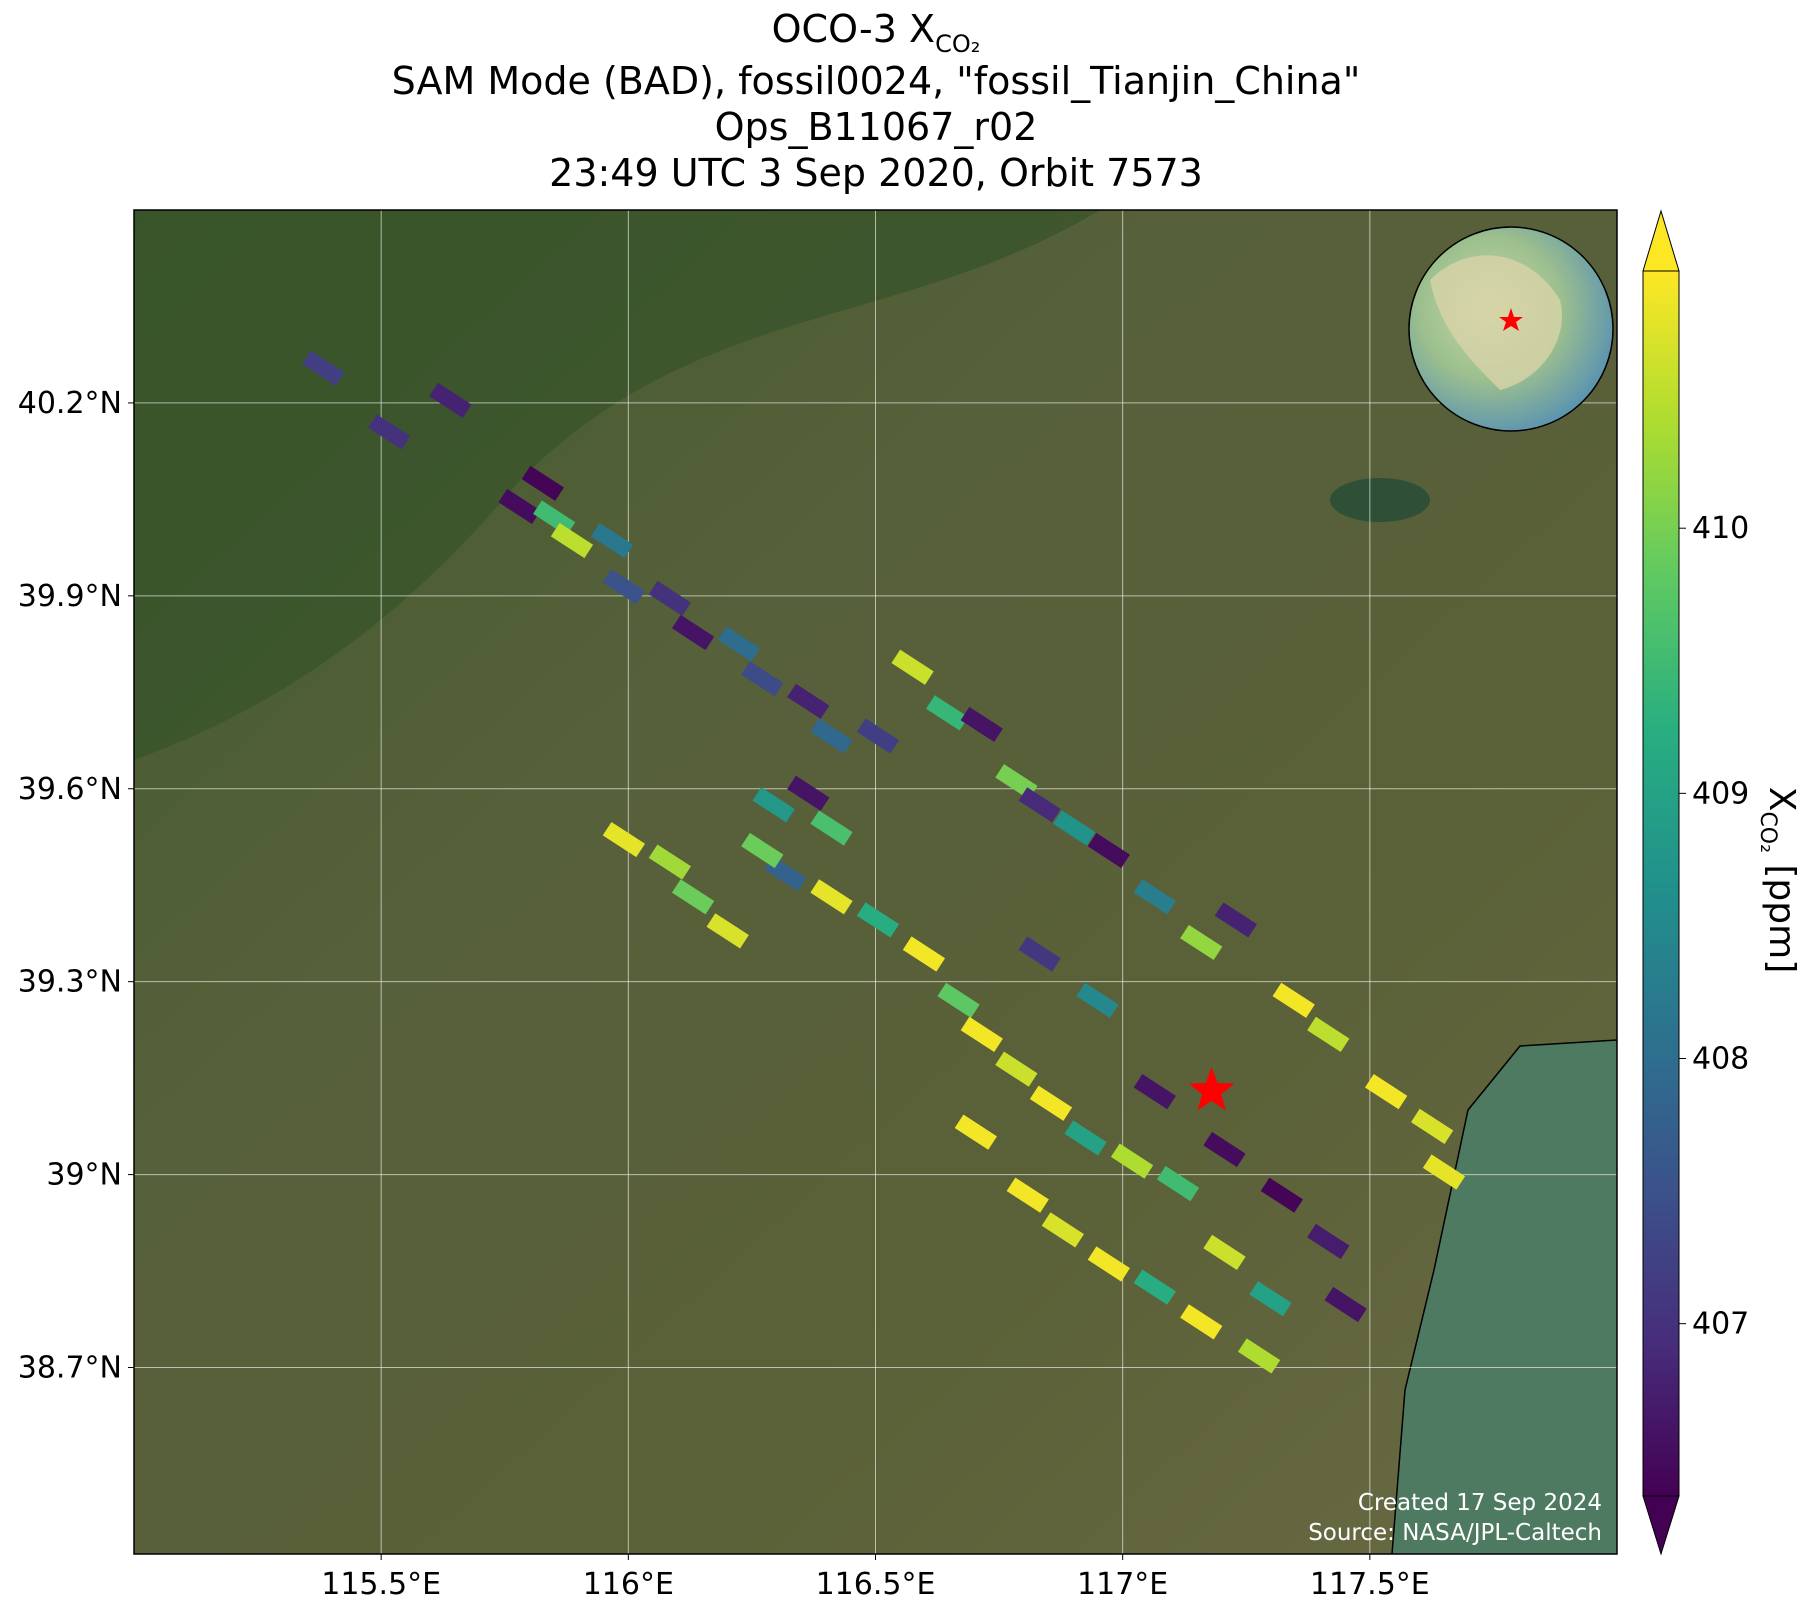 Image resolution: width=1809 pixels, height=1609 pixels. Describe the element at coordinates (1496, 322) in the screenshot. I see `continent` at that location.